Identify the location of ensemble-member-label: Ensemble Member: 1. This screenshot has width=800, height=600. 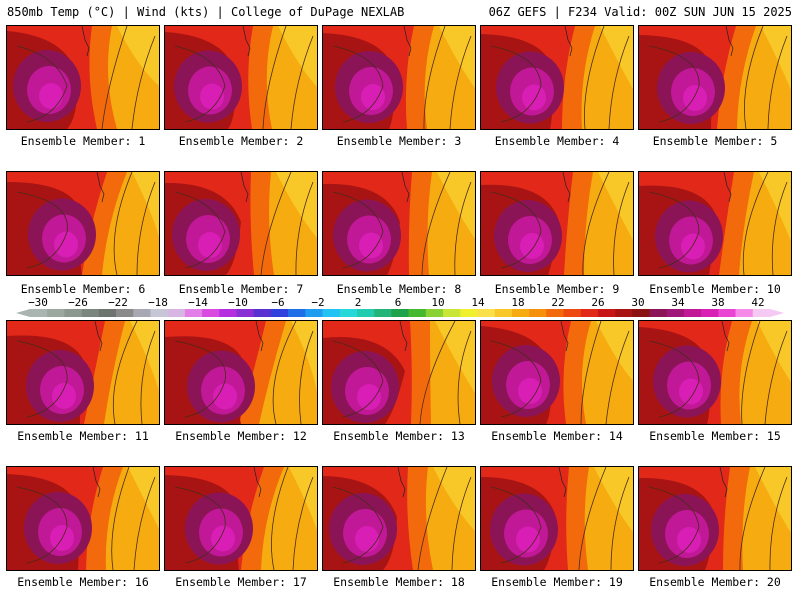
(83, 141).